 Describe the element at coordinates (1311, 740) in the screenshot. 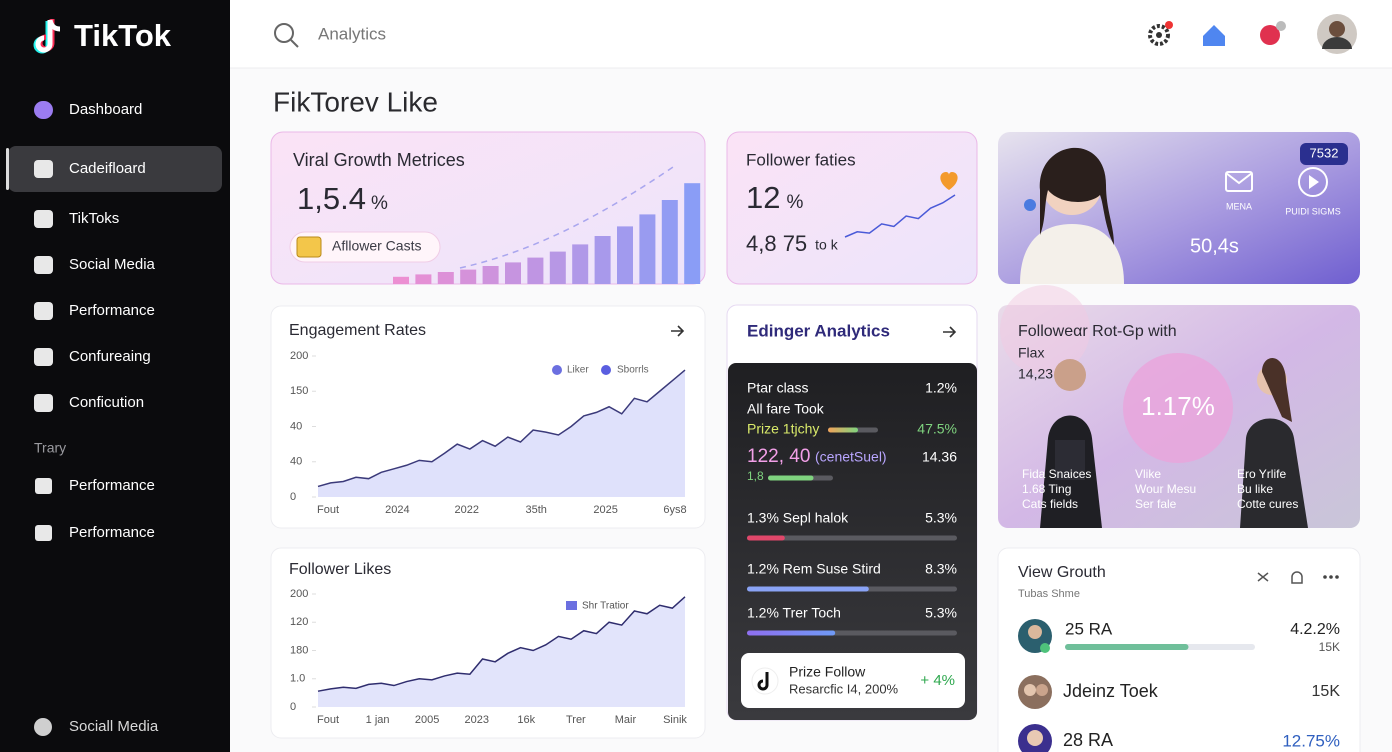

I see `label: 12.75%` at that location.